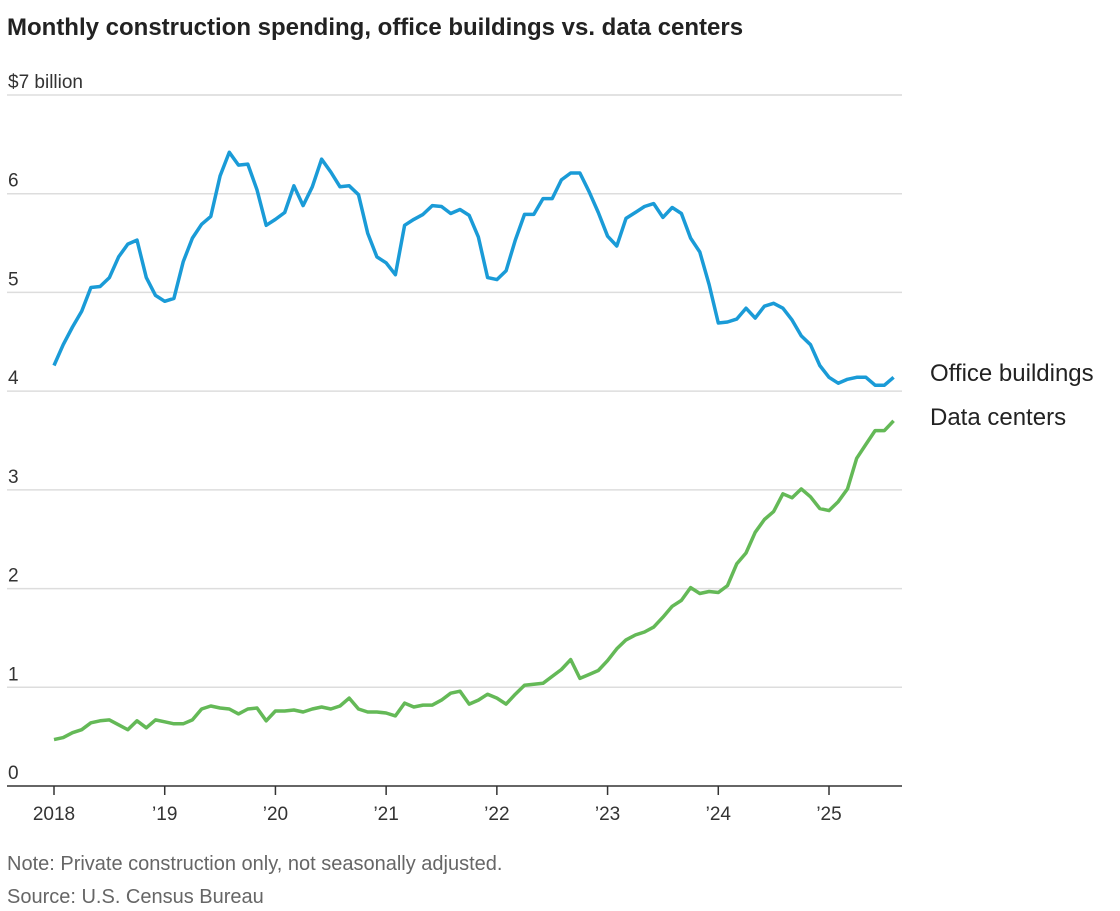 Image resolution: width=1120 pixels, height=911 pixels. Describe the element at coordinates (998, 417) in the screenshot. I see `legend-label: Data centers` at that location.